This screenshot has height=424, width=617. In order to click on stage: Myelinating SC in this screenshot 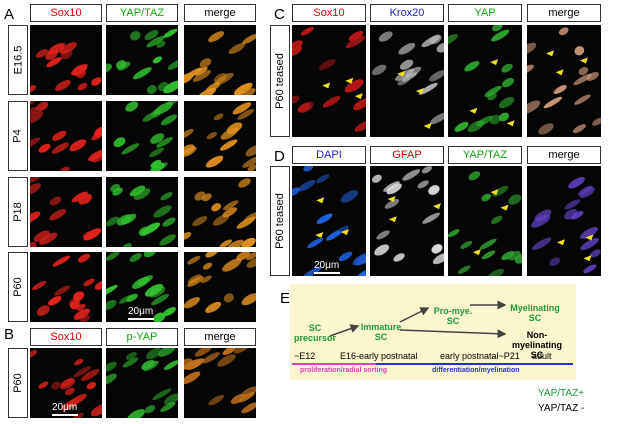, I will do `click(535, 313)`.